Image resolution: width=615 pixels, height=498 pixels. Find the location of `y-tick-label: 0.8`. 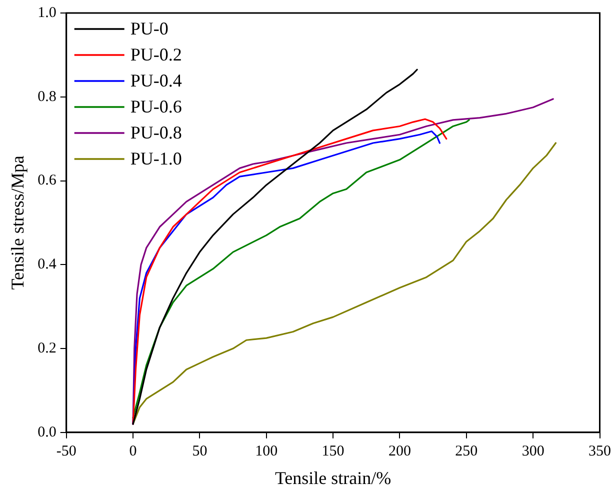

y-tick-label: 0.8 is located at coordinates (47, 96).